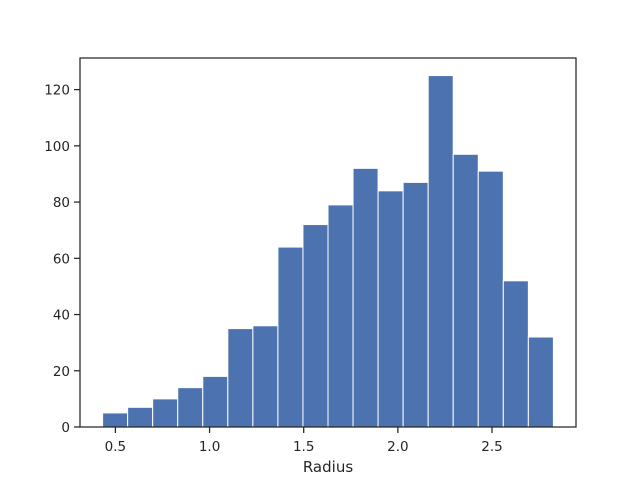 The height and width of the screenshot is (484, 640). What do you see at coordinates (61, 316) in the screenshot?
I see `y-tick-label: 40` at bounding box center [61, 316].